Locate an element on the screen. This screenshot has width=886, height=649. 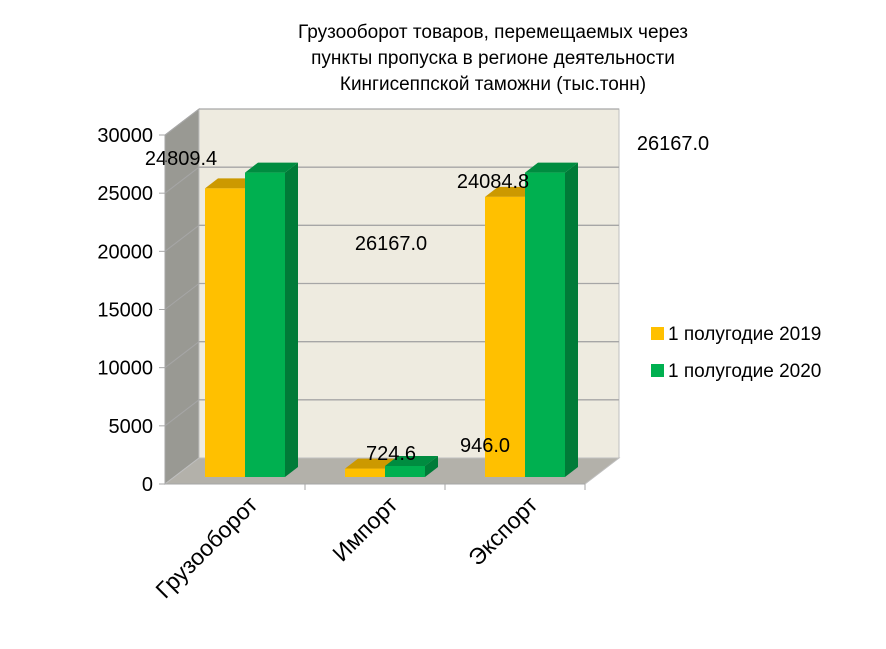
y-tick-label: 30000 is located at coordinates (125, 136).